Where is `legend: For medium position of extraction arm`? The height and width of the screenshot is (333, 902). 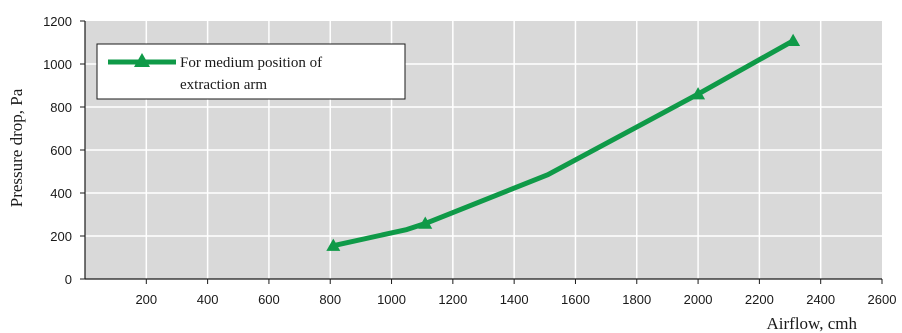 legend: For medium position of extraction arm is located at coordinates (251, 71).